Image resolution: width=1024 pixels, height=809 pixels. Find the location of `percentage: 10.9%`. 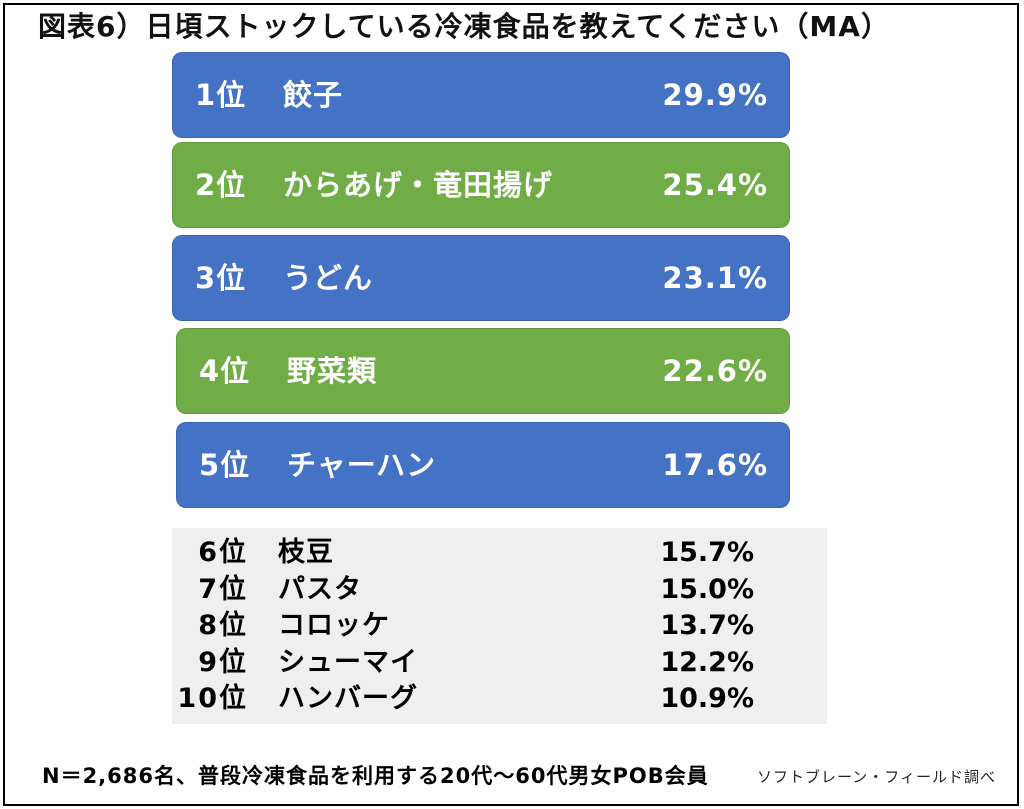

percentage: 10.9% is located at coordinates (707, 698).